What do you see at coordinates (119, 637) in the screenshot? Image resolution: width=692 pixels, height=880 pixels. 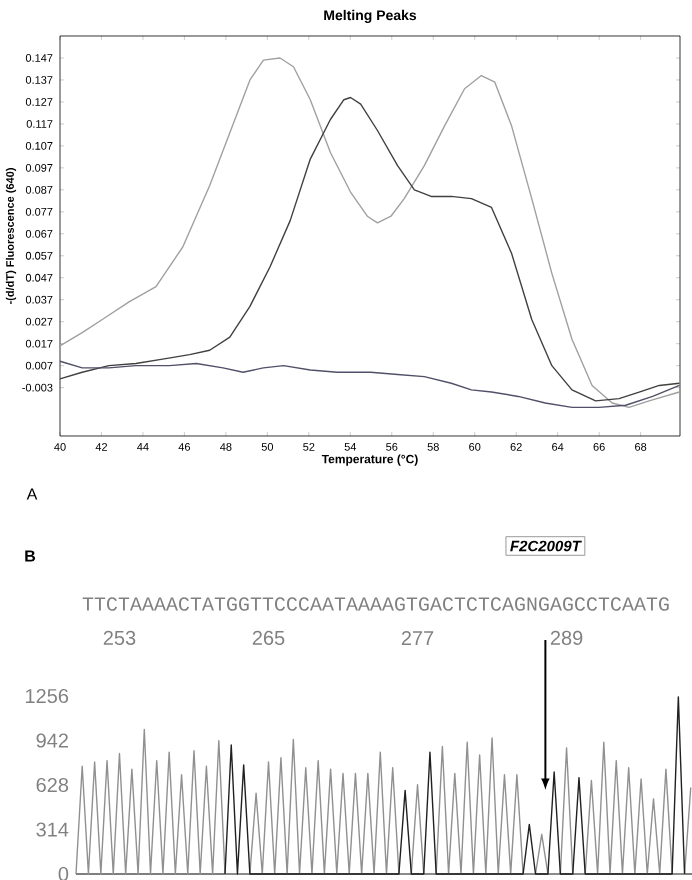 I see `x-tick-label: 253` at bounding box center [119, 637].